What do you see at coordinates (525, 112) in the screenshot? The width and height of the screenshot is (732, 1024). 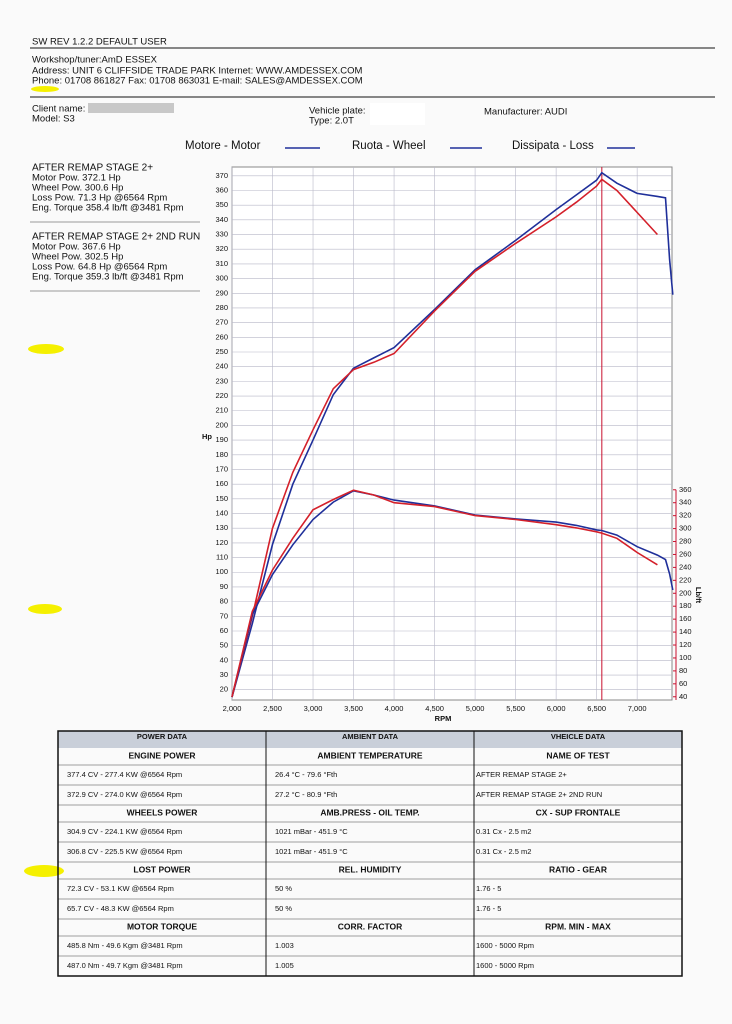 I see `manufacturer: Manufacturer: AUDI` at bounding box center [525, 112].